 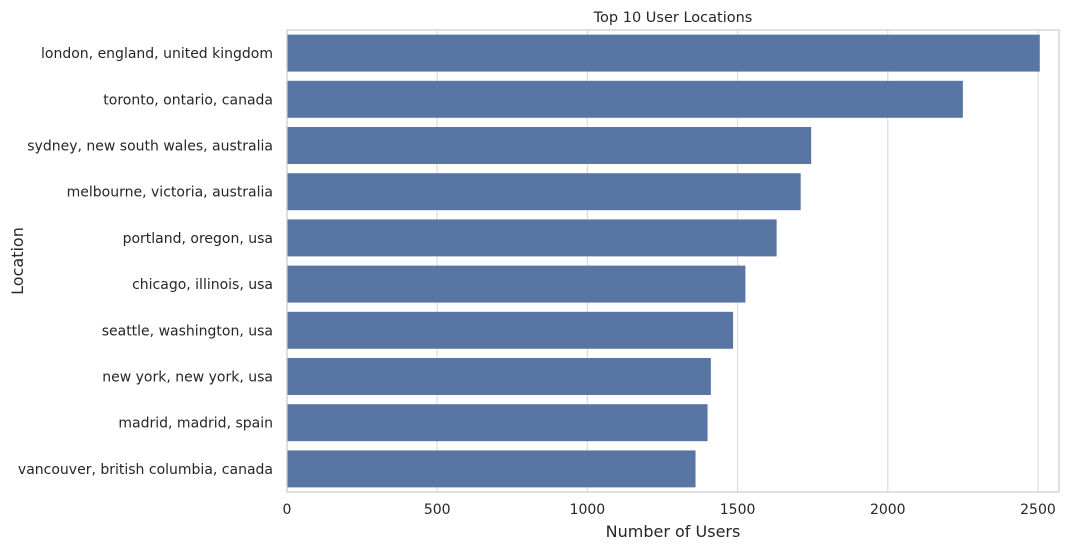 What do you see at coordinates (187, 378) in the screenshot?
I see `y-tick-label: new york, new york, usa` at bounding box center [187, 378].